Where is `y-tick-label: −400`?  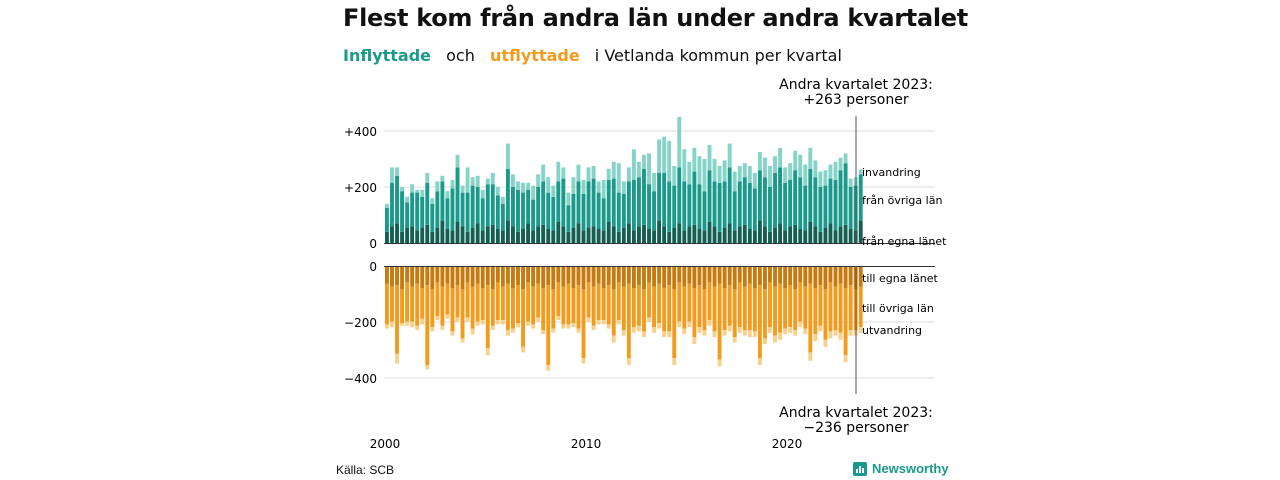
y-tick-label: −400 is located at coordinates (360, 379).